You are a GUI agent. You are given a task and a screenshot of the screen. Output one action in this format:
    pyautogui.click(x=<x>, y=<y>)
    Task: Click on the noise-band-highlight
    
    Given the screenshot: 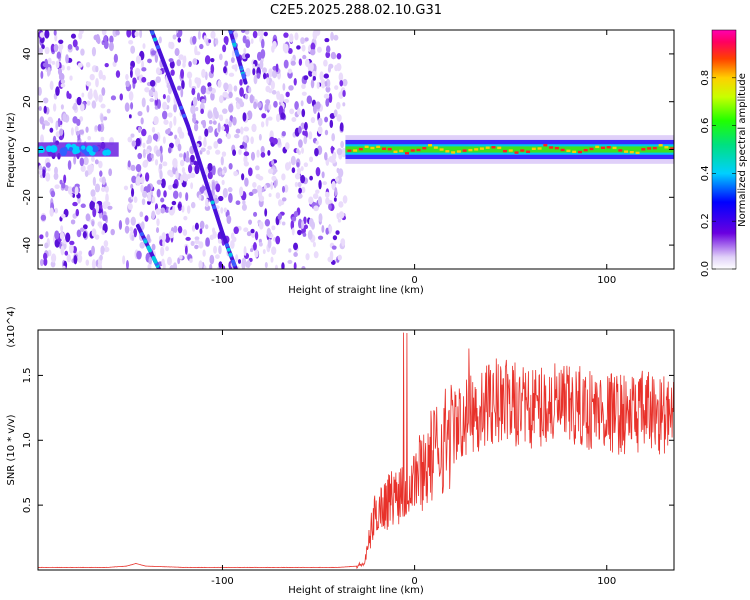 What is the action you would take?
    pyautogui.click(x=63, y=151)
    